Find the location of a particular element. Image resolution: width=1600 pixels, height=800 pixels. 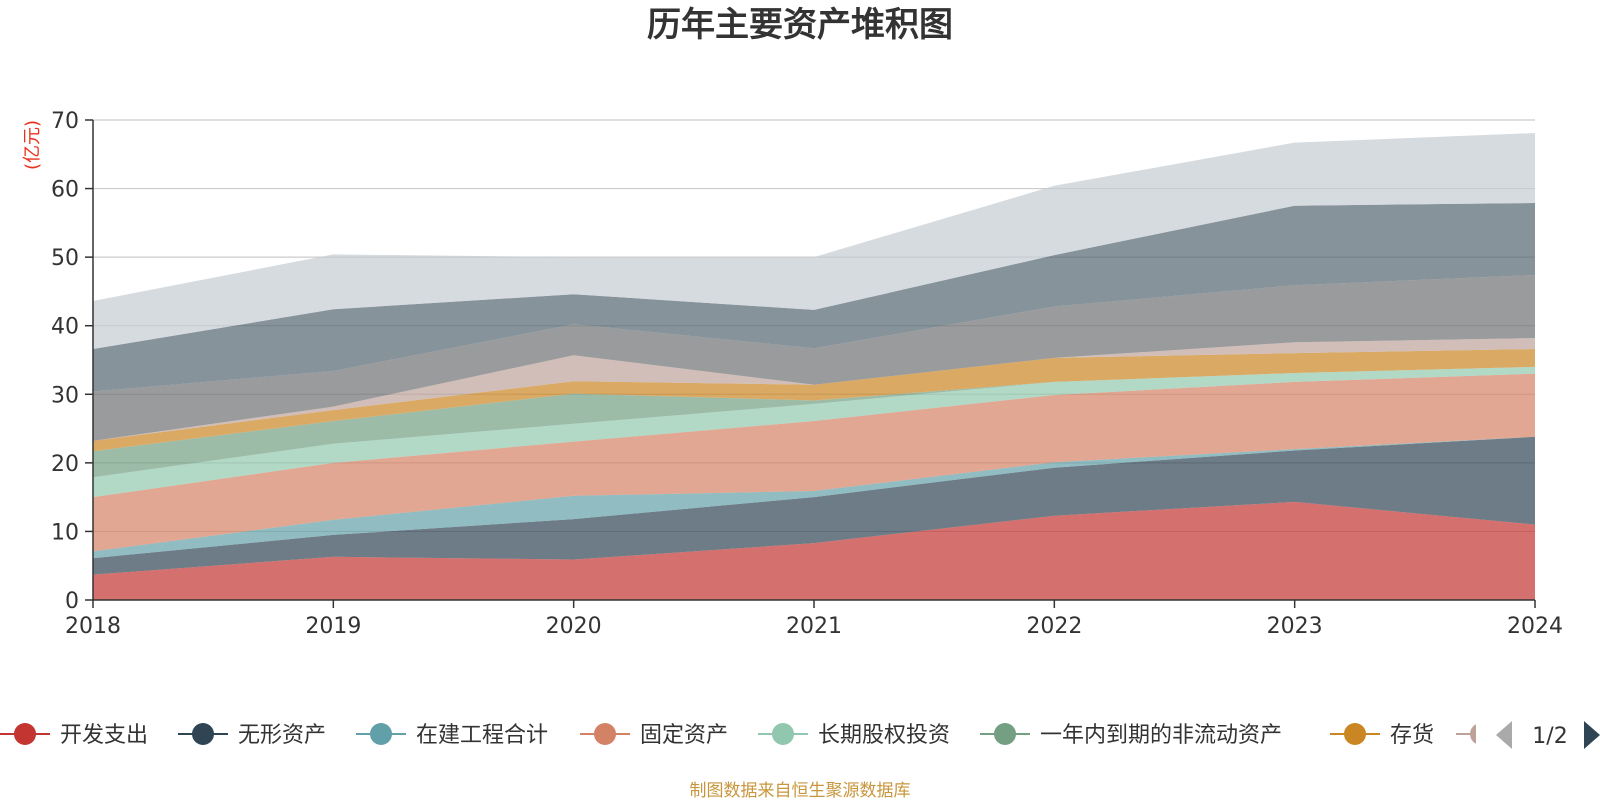

legend-item: 存货 is located at coordinates (1382, 735).